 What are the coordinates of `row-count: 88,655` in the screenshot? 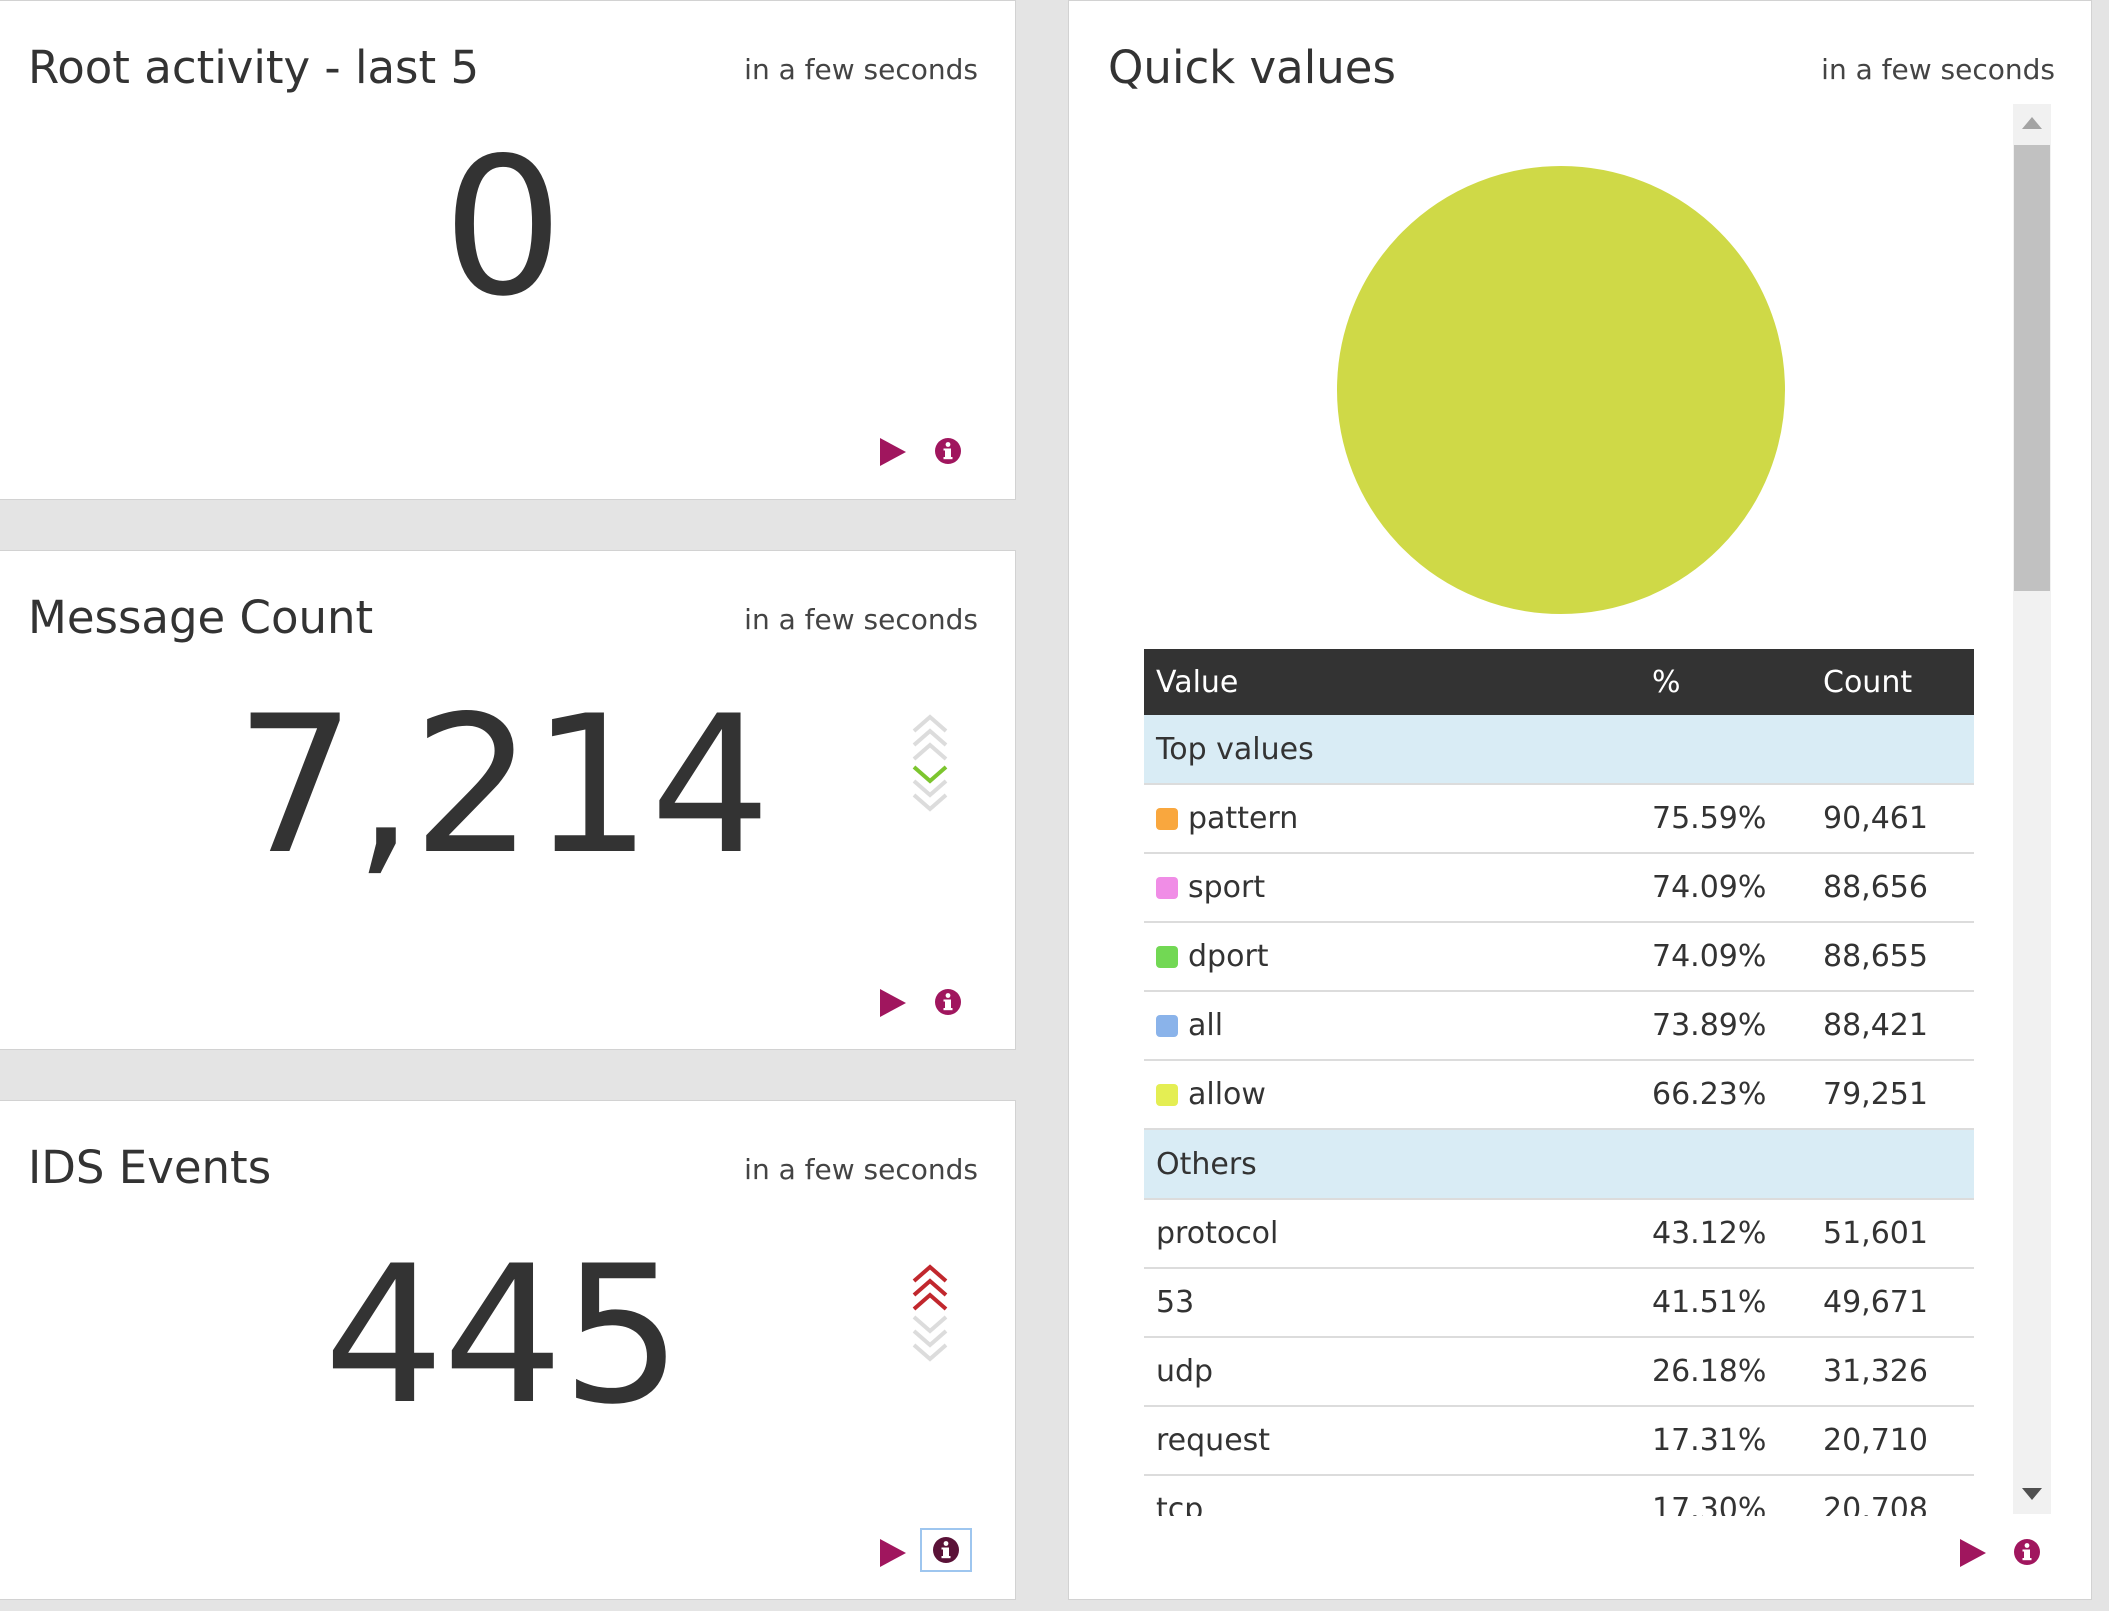 It's located at (1892, 957).